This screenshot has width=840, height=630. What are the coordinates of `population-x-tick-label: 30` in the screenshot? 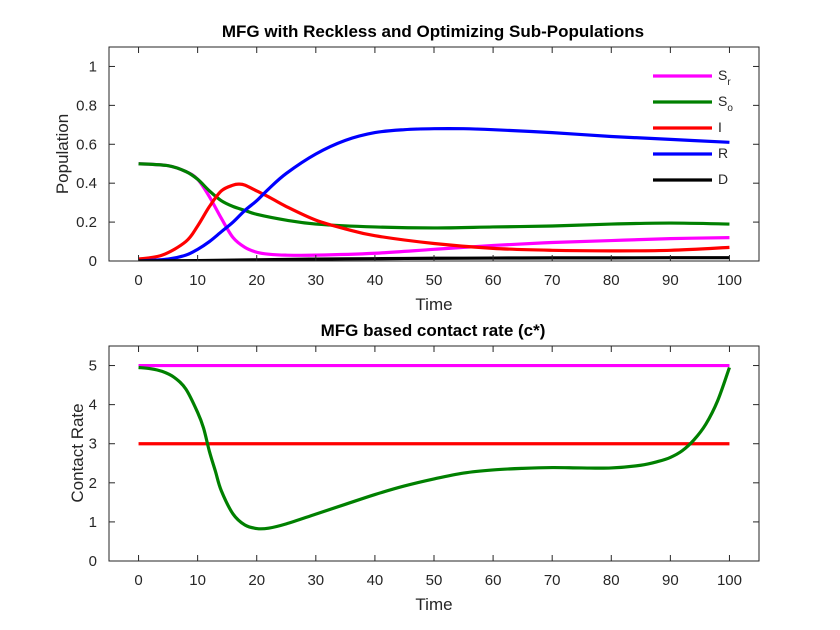 It's located at (315, 280).